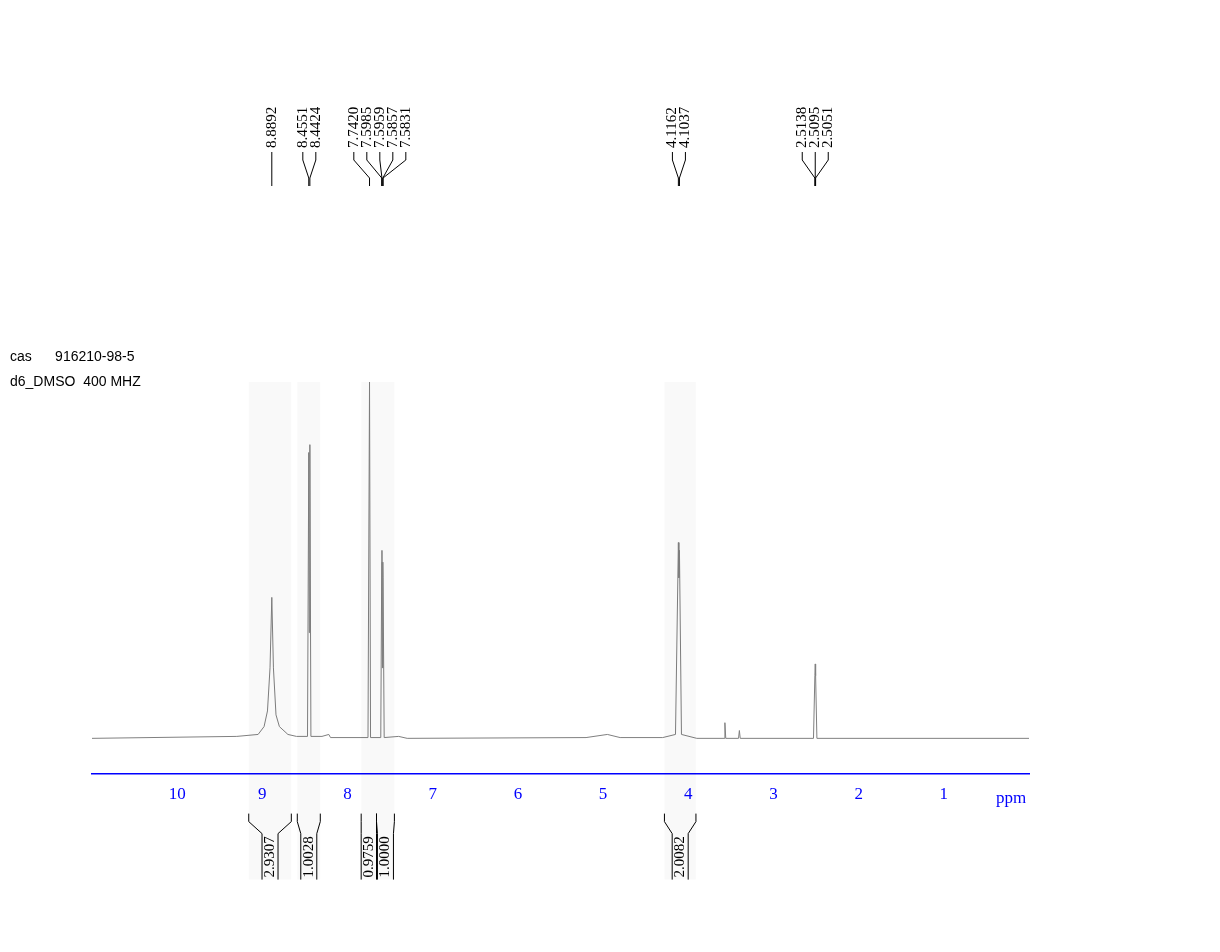 The image size is (1220, 952). I want to click on band-label: 2.0082, so click(679, 857).